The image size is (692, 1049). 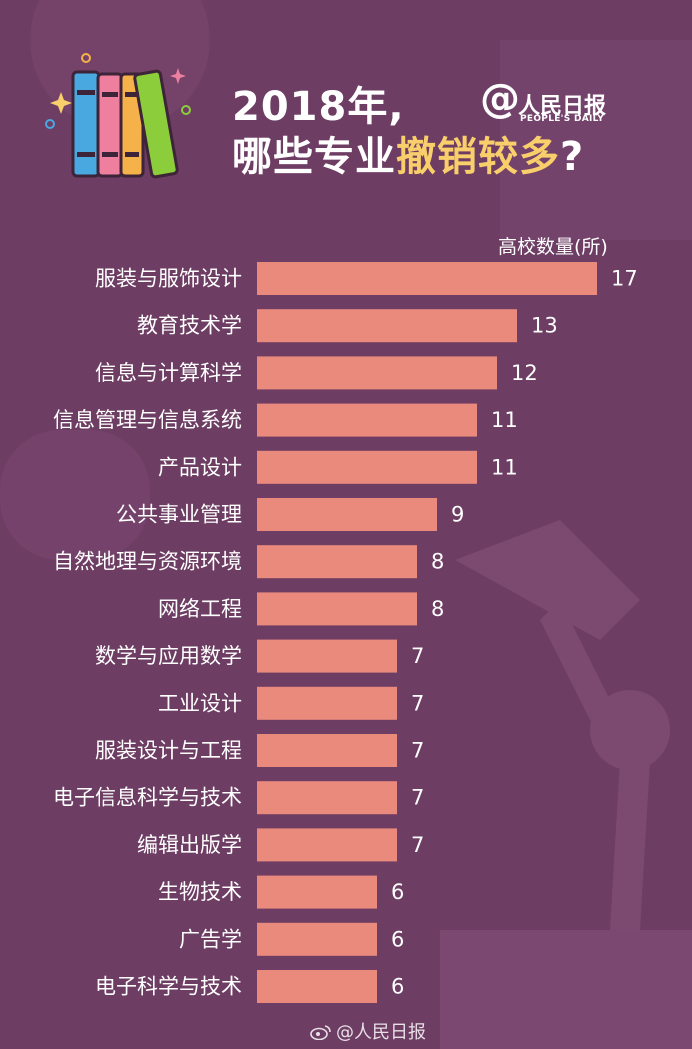 What do you see at coordinates (417, 703) in the screenshot?
I see `value-label-9: 7` at bounding box center [417, 703].